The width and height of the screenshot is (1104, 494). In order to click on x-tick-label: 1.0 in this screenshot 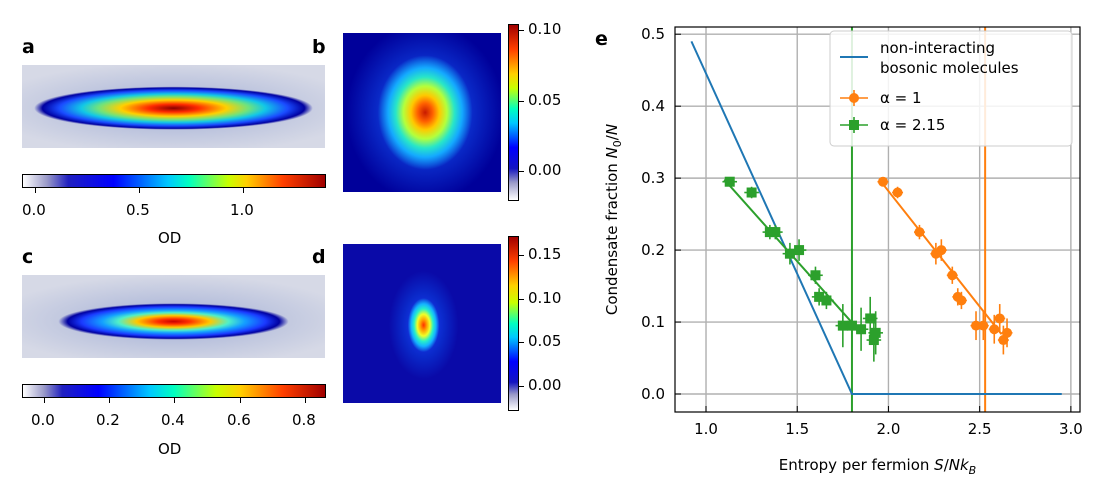, I will do `click(706, 429)`.